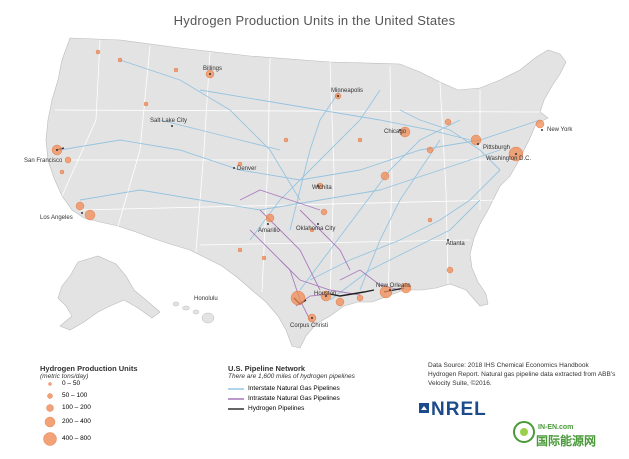 The height and width of the screenshot is (459, 629). I want to click on city-label: Billings, so click(212, 69).